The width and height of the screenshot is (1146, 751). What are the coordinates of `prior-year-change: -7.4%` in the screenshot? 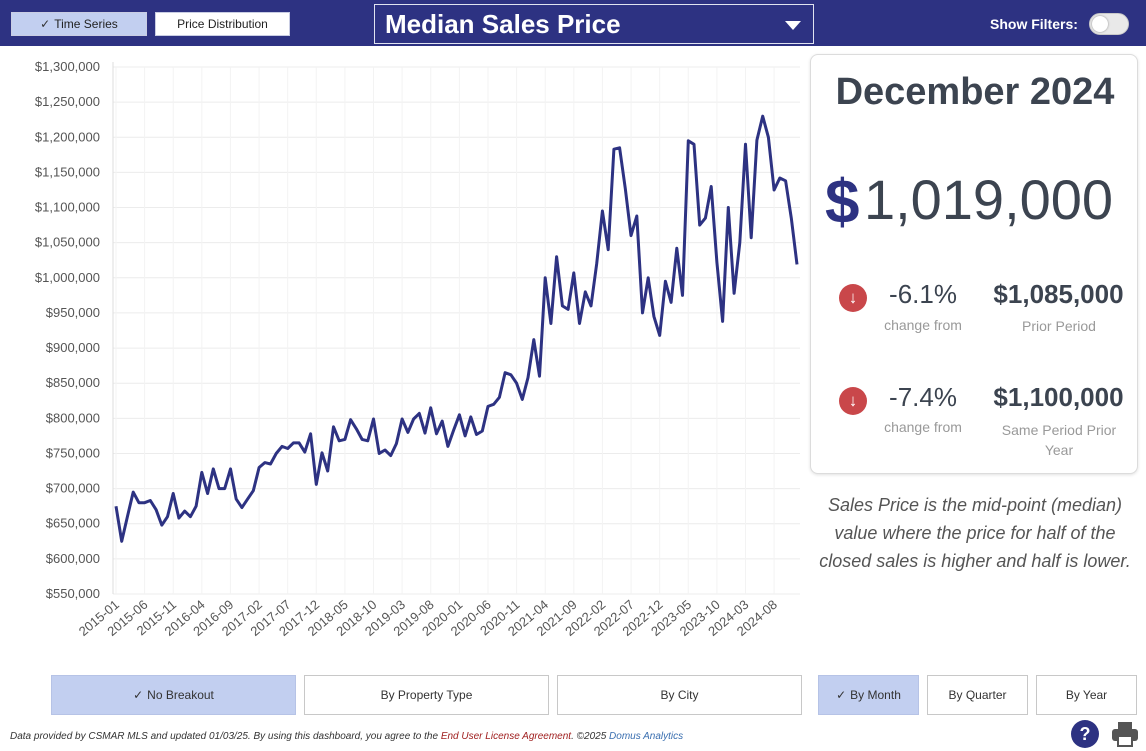 It's located at (923, 397).